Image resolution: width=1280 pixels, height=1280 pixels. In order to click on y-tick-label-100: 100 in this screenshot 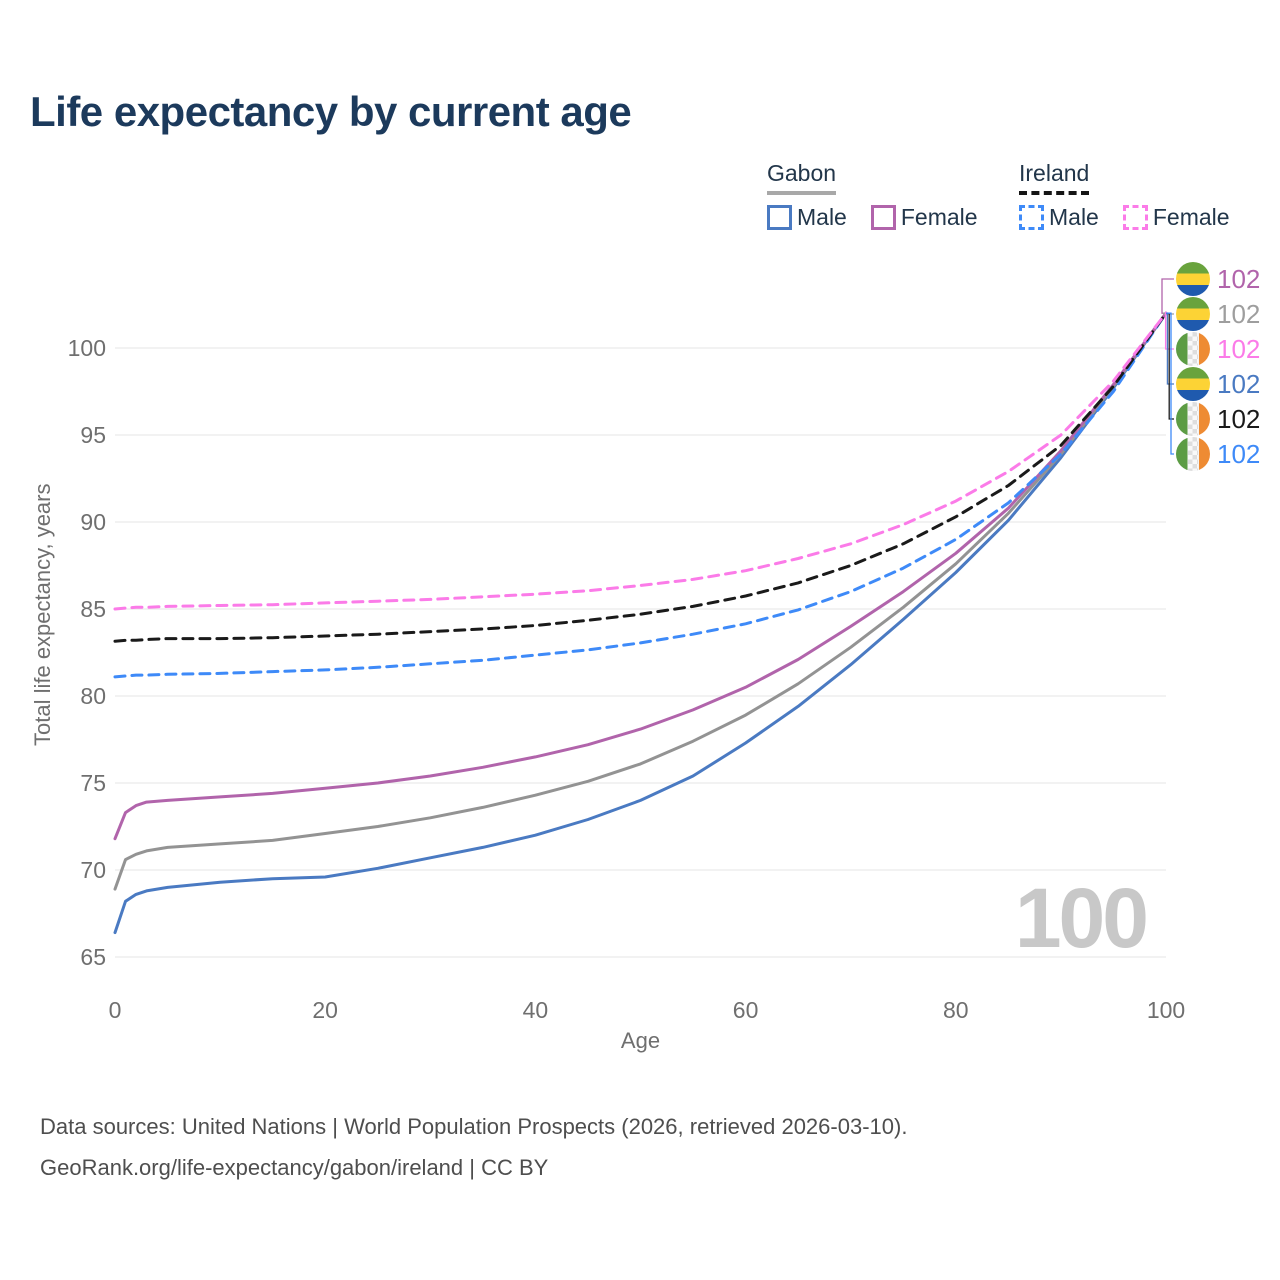, I will do `click(87, 348)`.